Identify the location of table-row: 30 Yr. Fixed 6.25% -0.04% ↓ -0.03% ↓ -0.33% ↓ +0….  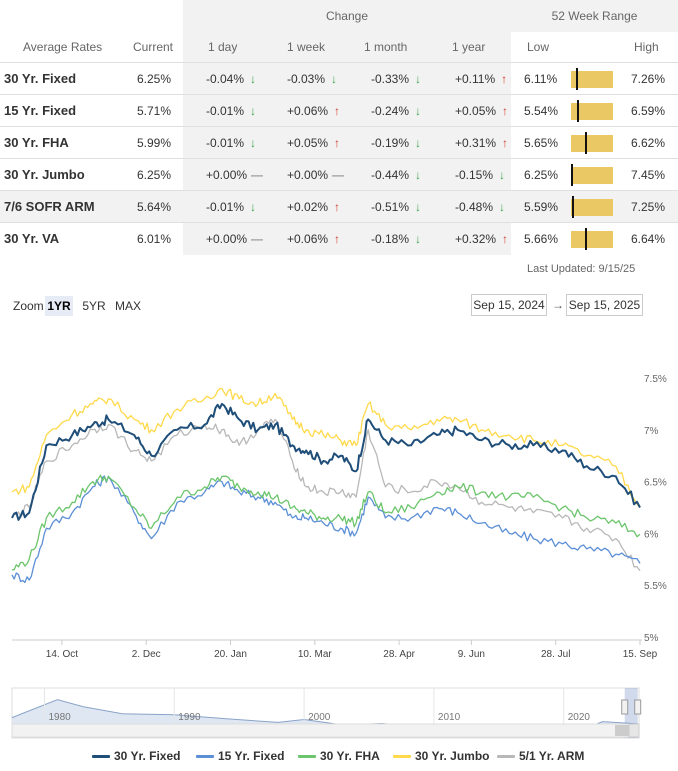
(339, 78).